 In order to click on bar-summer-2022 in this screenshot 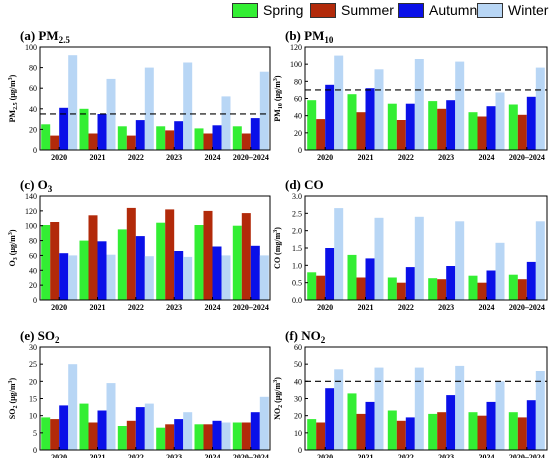, I will do `click(131, 253)`.